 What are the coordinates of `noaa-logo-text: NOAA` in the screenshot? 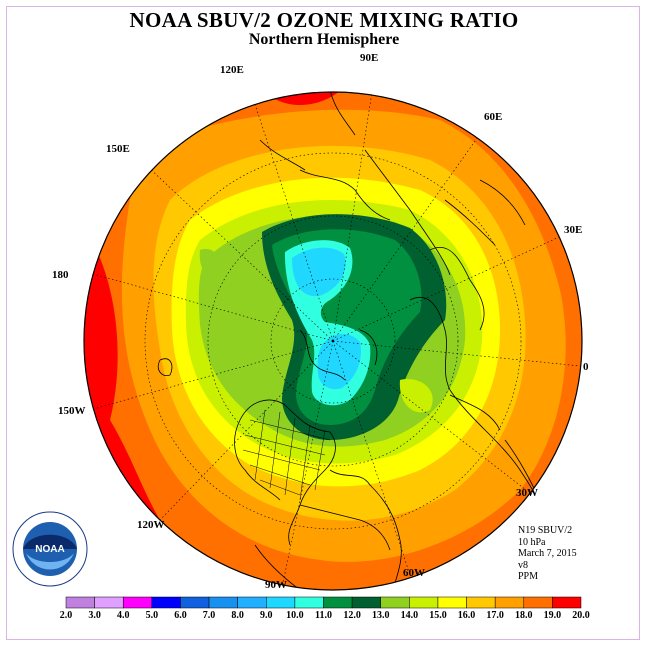 It's located at (49, 549).